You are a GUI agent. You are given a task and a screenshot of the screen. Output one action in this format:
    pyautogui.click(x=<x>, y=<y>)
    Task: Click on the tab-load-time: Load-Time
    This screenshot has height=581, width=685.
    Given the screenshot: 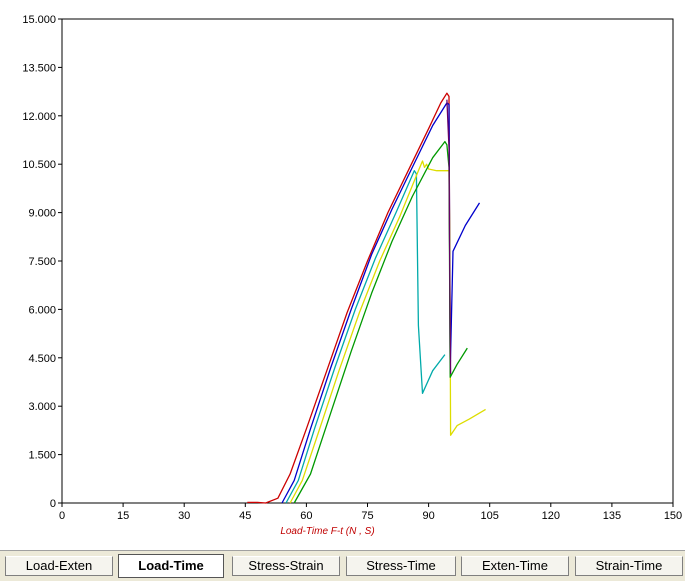 What is the action you would take?
    pyautogui.click(x=171, y=566)
    